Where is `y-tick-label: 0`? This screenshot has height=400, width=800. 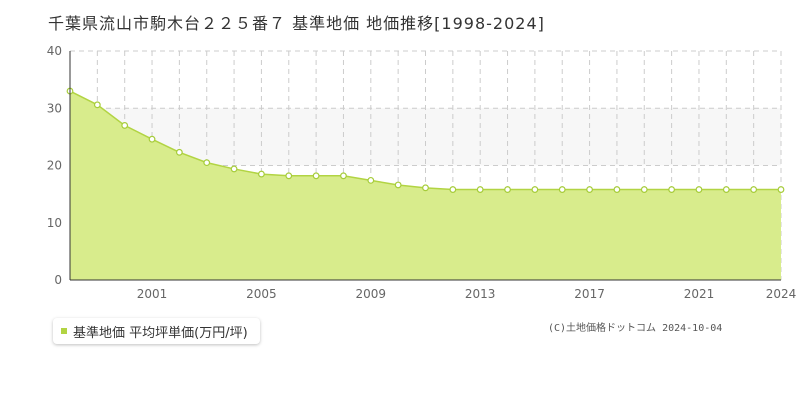 y-tick-label: 0 is located at coordinates (58, 280).